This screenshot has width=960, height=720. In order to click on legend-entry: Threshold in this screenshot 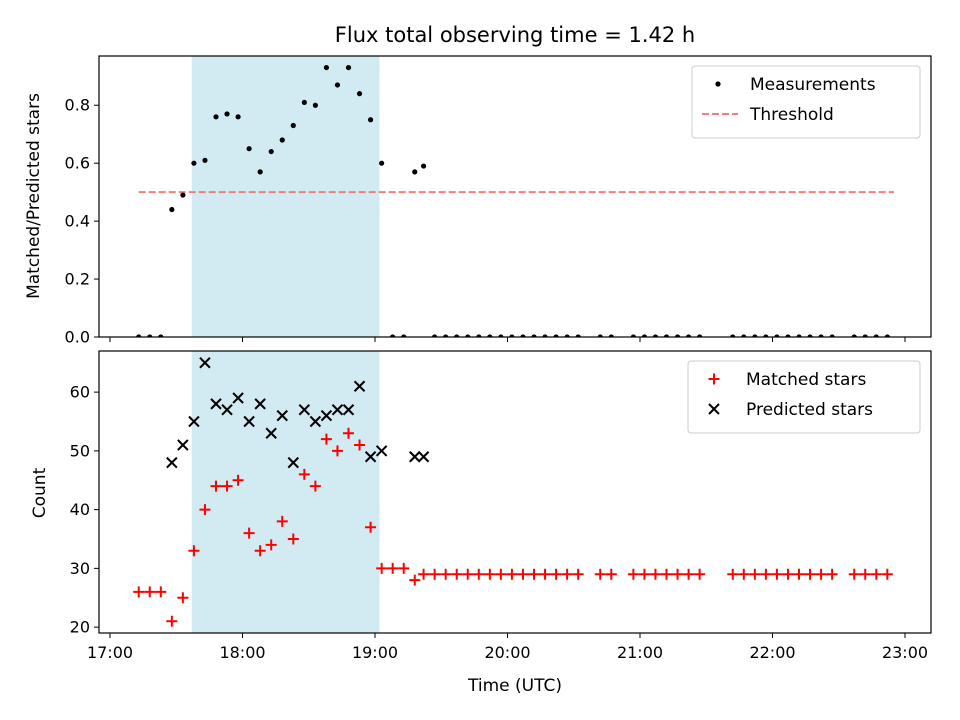, I will do `click(768, 115)`.